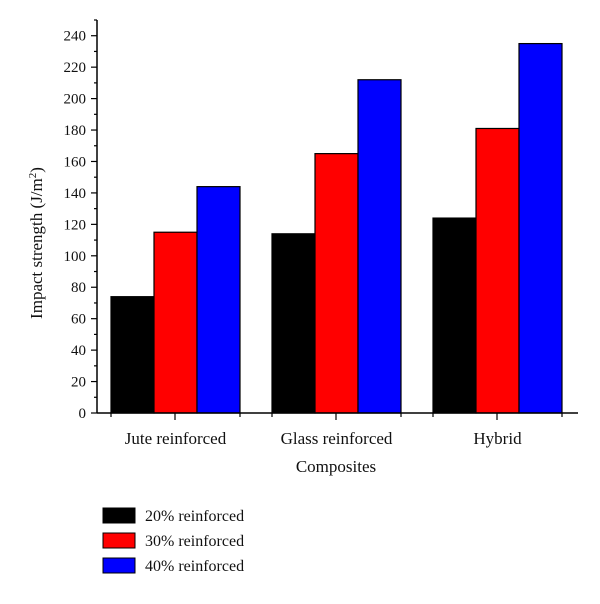  I want to click on legend-label: 30% reinforced, so click(194, 541).